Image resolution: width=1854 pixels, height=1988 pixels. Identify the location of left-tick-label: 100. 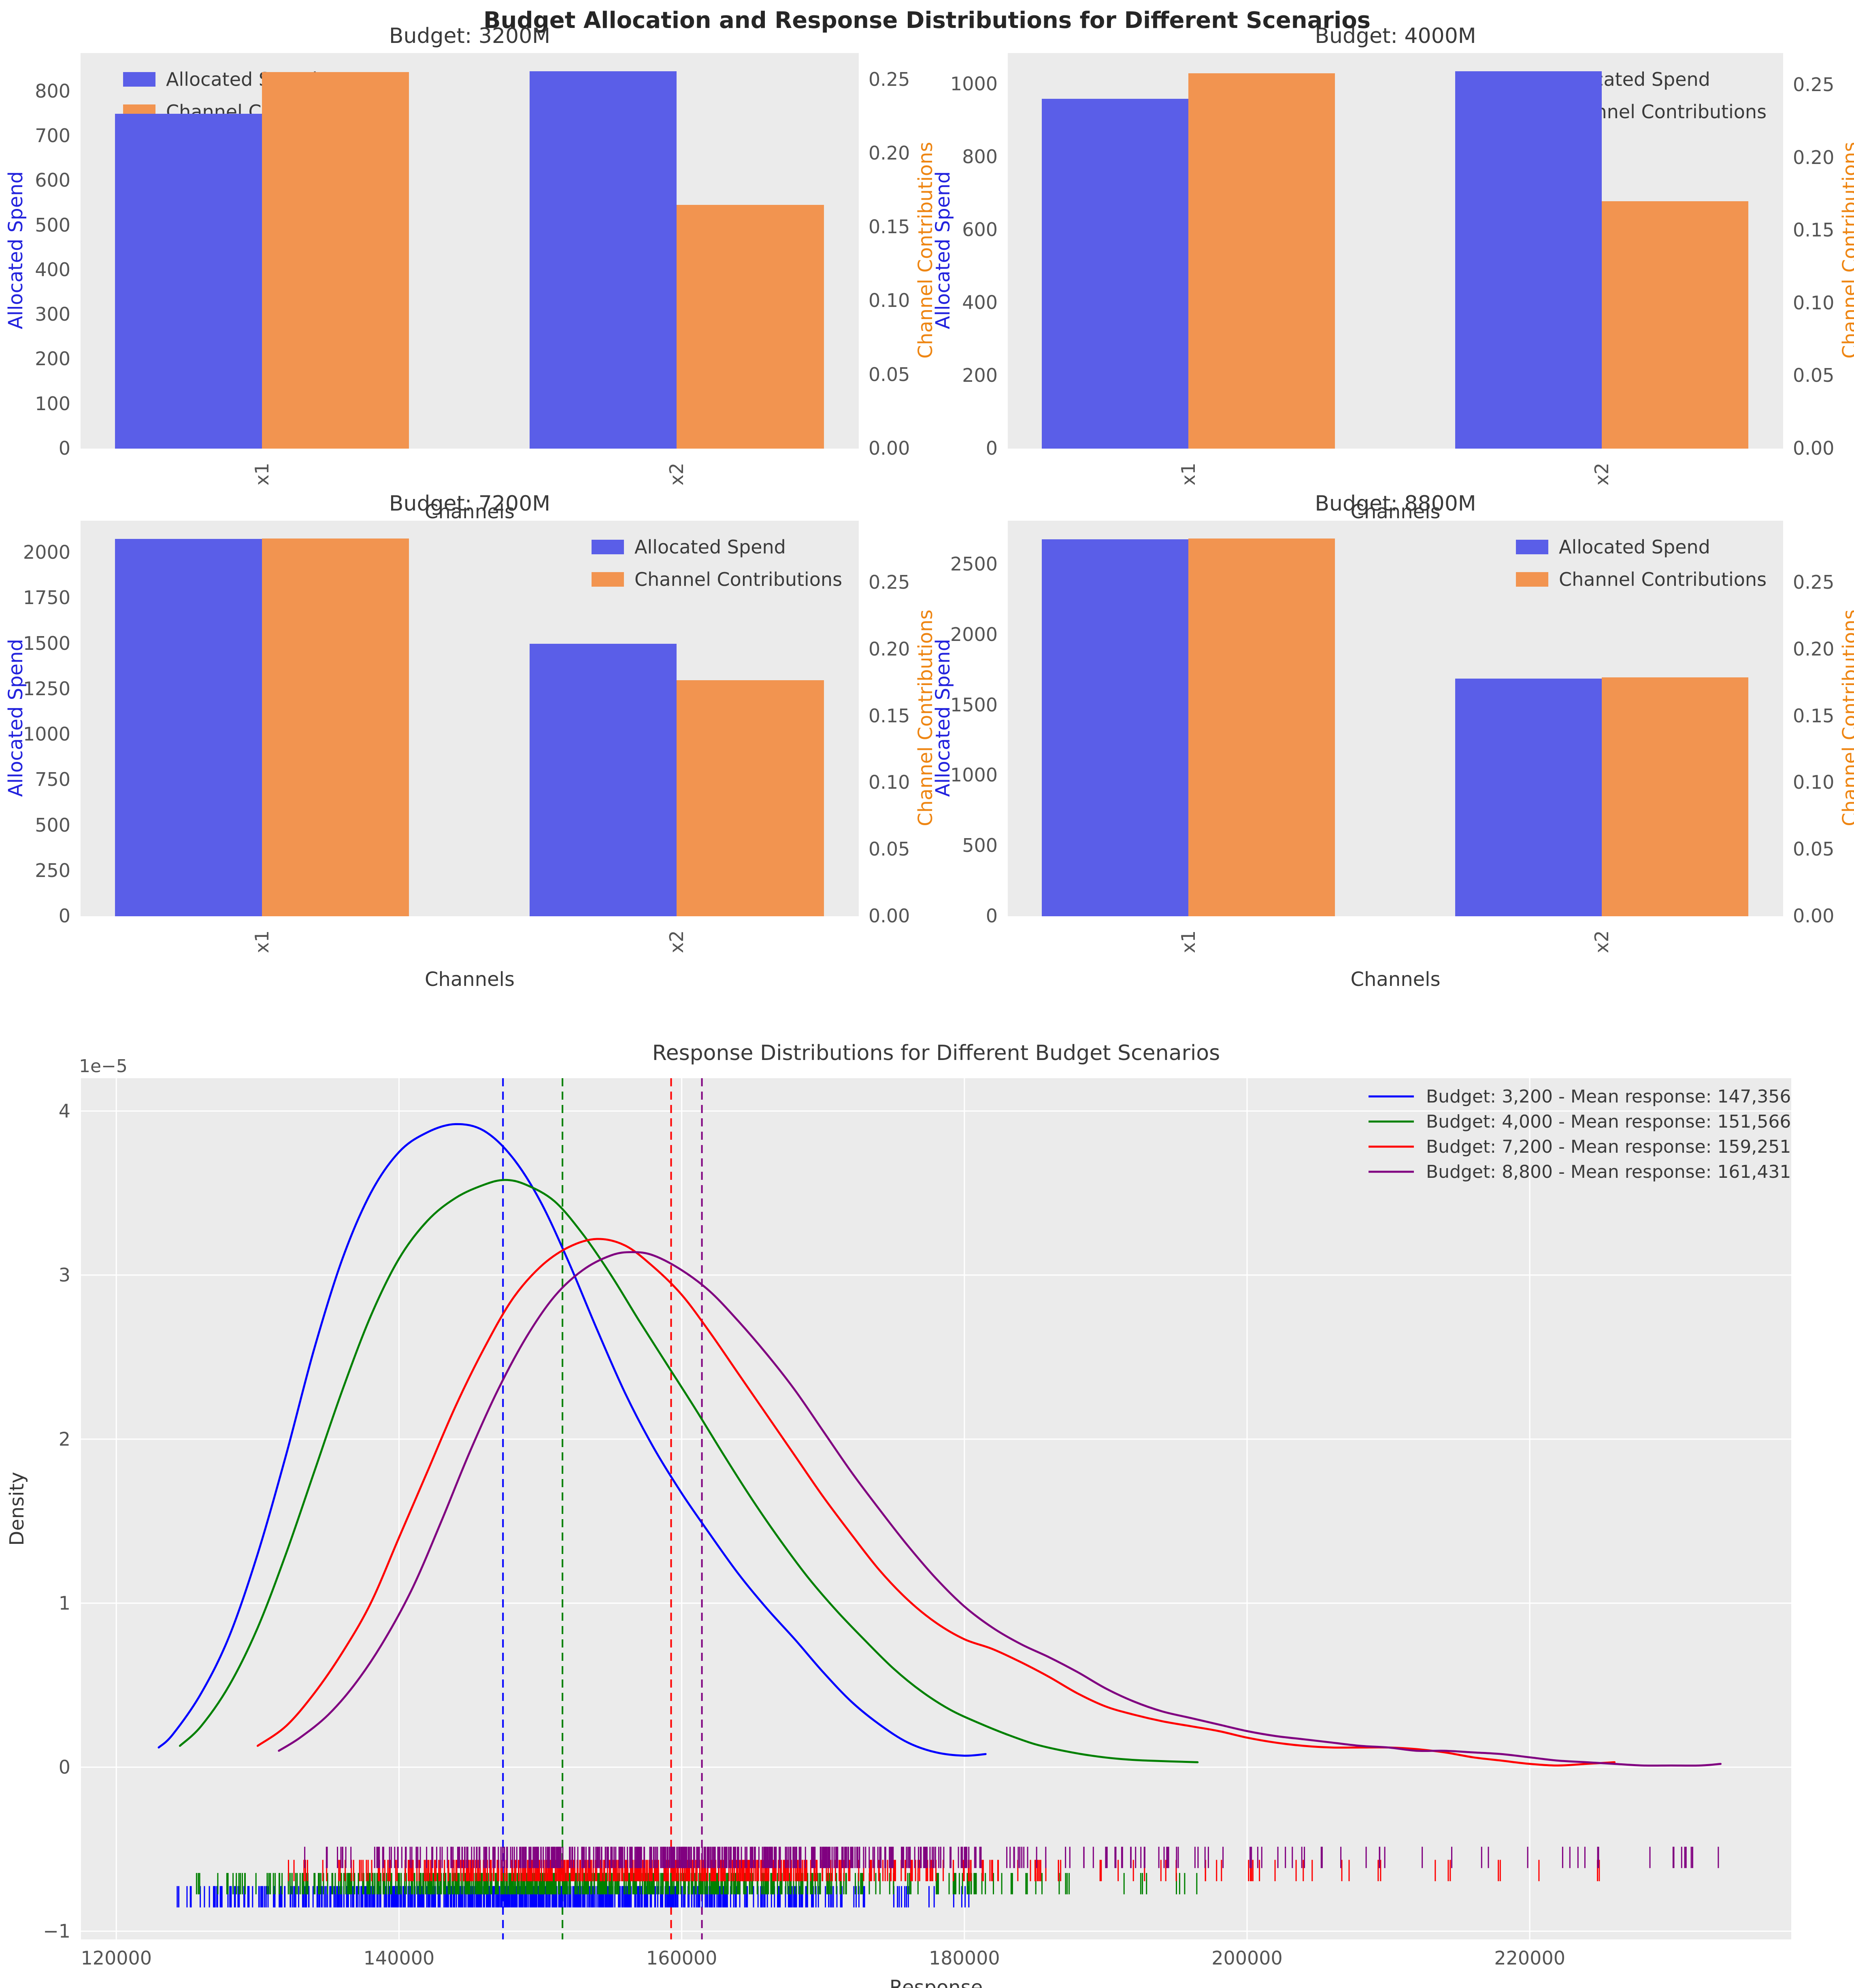
(52, 403).